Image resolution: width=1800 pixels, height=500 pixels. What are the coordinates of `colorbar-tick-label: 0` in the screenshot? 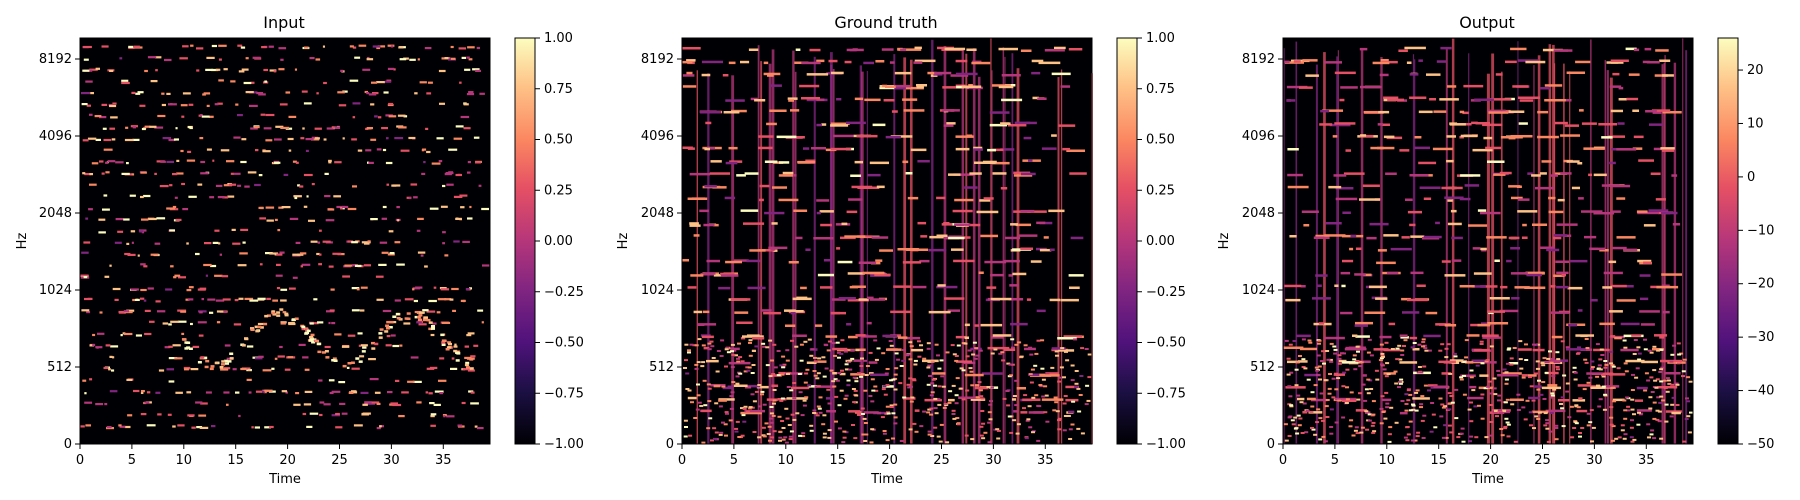 It's located at (1751, 177).